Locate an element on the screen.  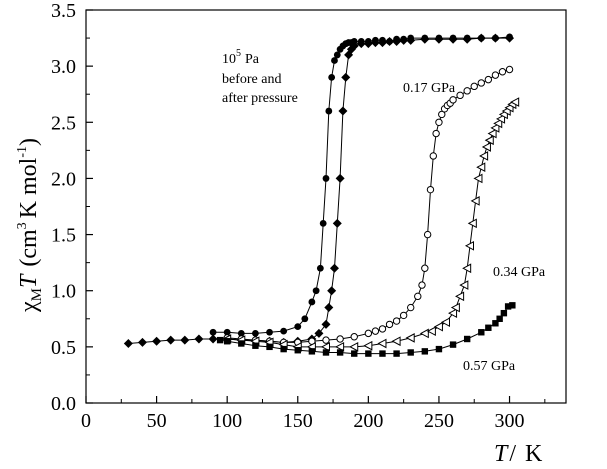
annotation-ambient-unit: Pa is located at coordinates (252, 59).